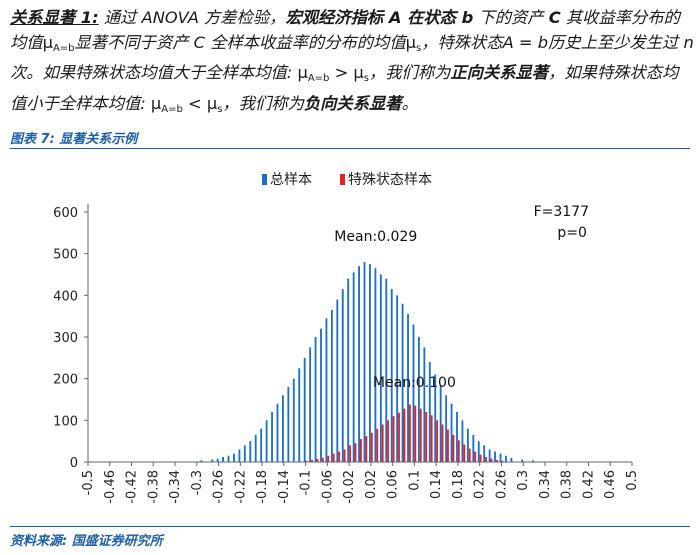  I want to click on text-segment: 通过 ANOVA 方差检验，, so click(192, 17).